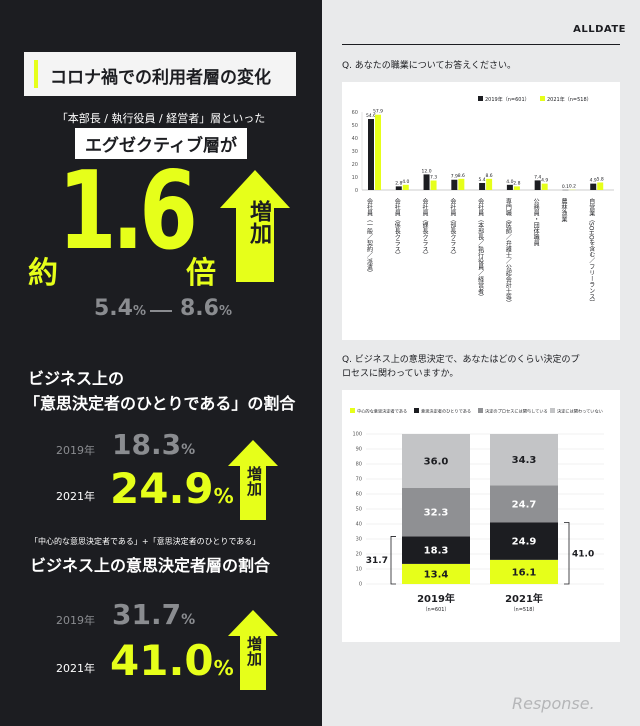 Image resolution: width=640 pixels, height=726 pixels. What do you see at coordinates (150, 565) in the screenshot?
I see `sec3-heading: ビジネス上の意思決定者層の割合` at bounding box center [150, 565].